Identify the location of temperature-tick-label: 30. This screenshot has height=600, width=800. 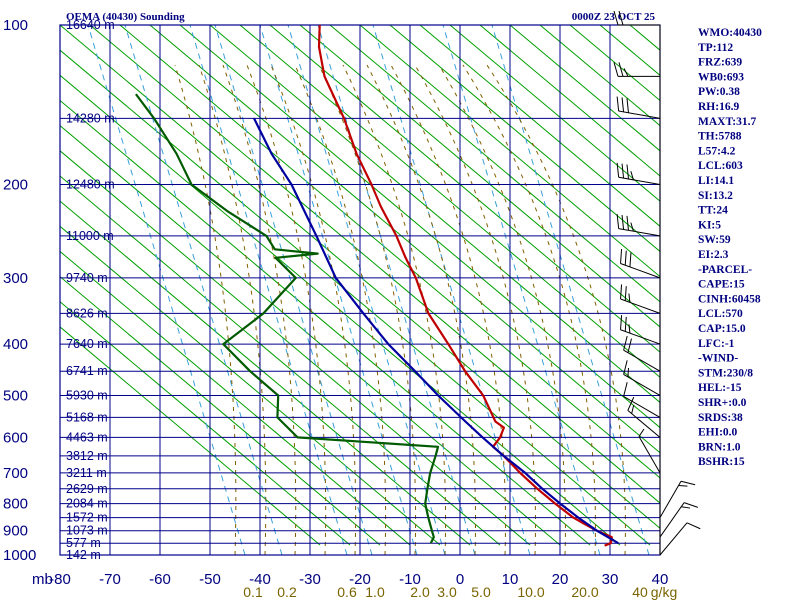
(610, 579).